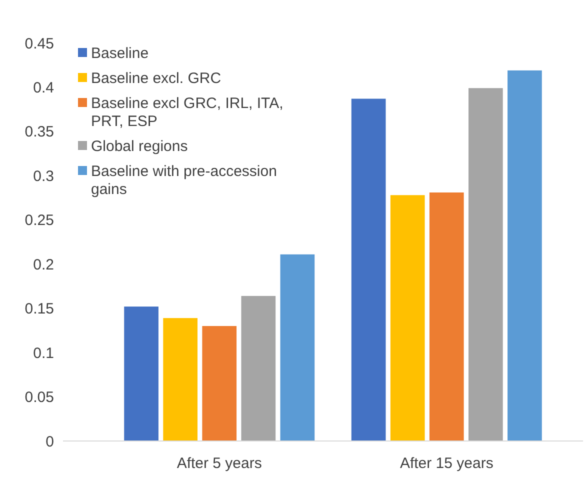 The height and width of the screenshot is (479, 584). I want to click on legend-label: Baseline, so click(120, 53).